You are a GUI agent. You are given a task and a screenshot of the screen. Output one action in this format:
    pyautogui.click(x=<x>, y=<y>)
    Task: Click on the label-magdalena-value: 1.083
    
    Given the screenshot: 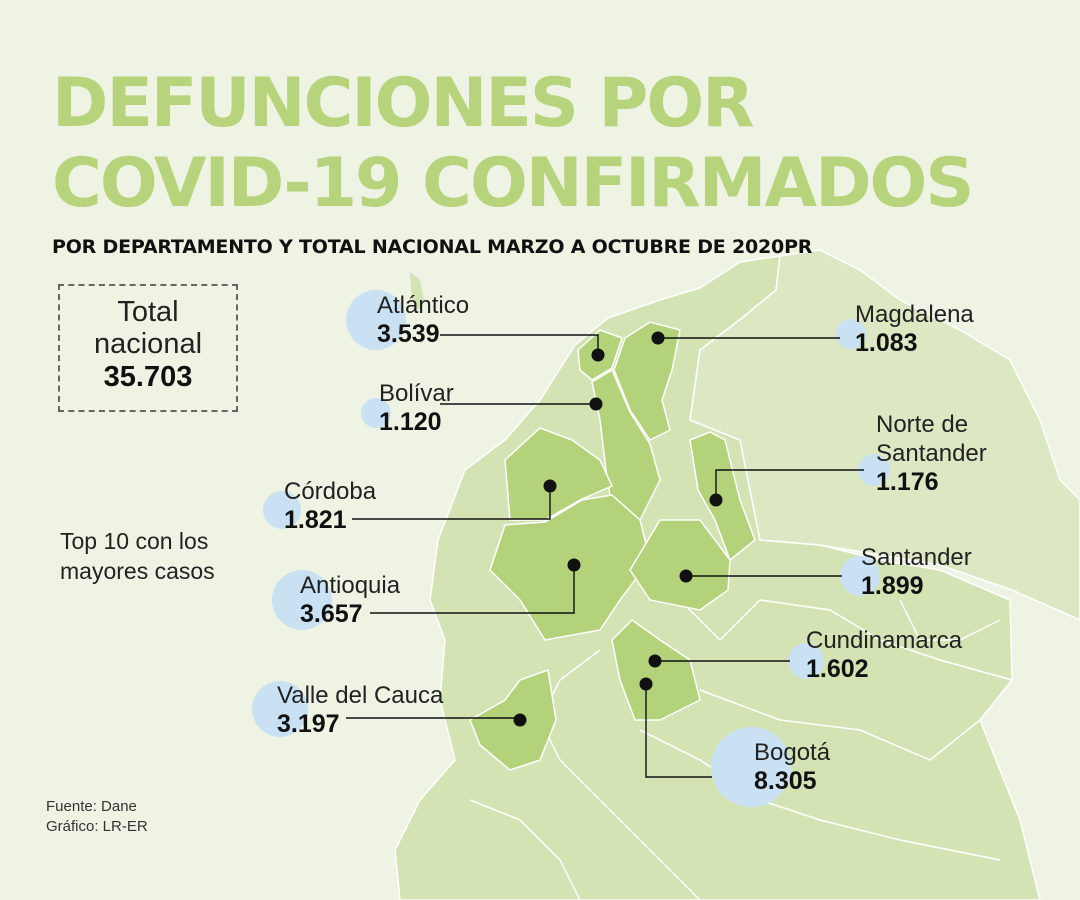 What is the action you would take?
    pyautogui.click(x=886, y=343)
    